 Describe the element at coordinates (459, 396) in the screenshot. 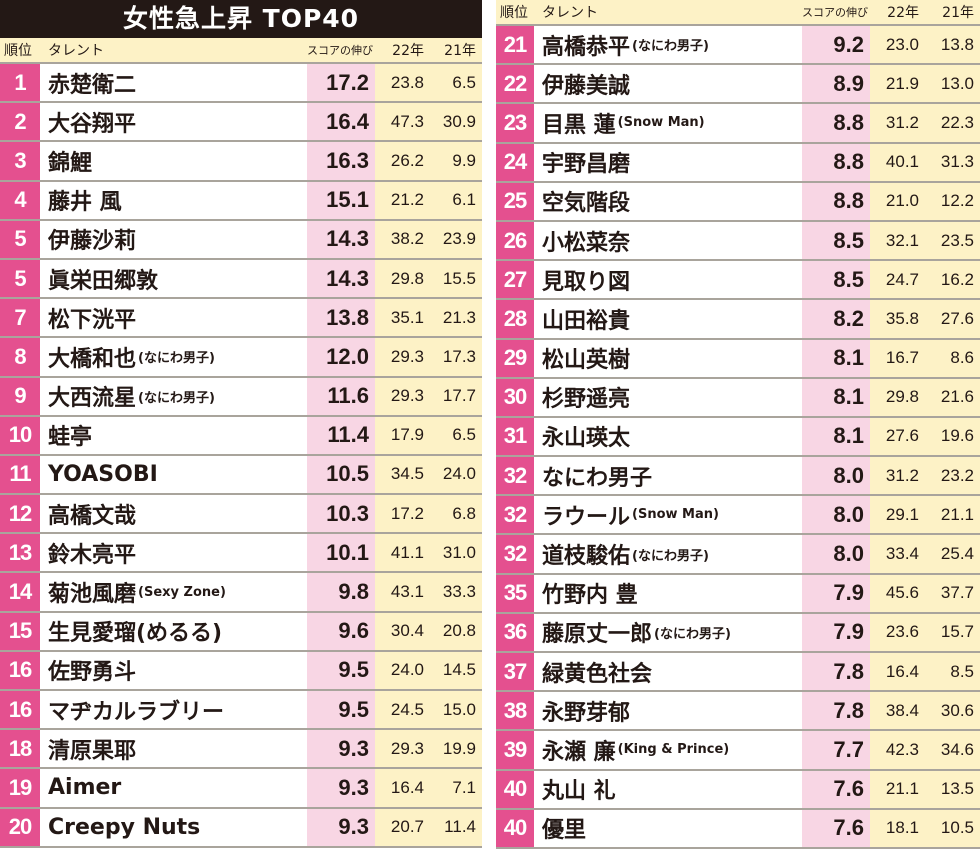

I see `score-2021-cell: 17.7` at that location.